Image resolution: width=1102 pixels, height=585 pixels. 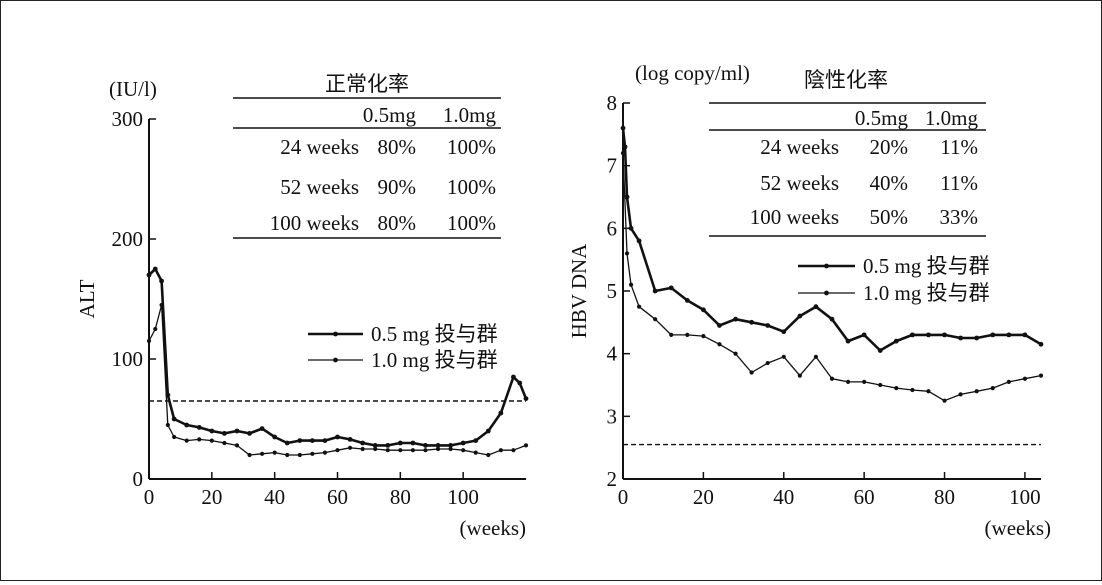 What do you see at coordinates (692, 73) in the screenshot?
I see `y-unit-label: (log copy/ml)` at bounding box center [692, 73].